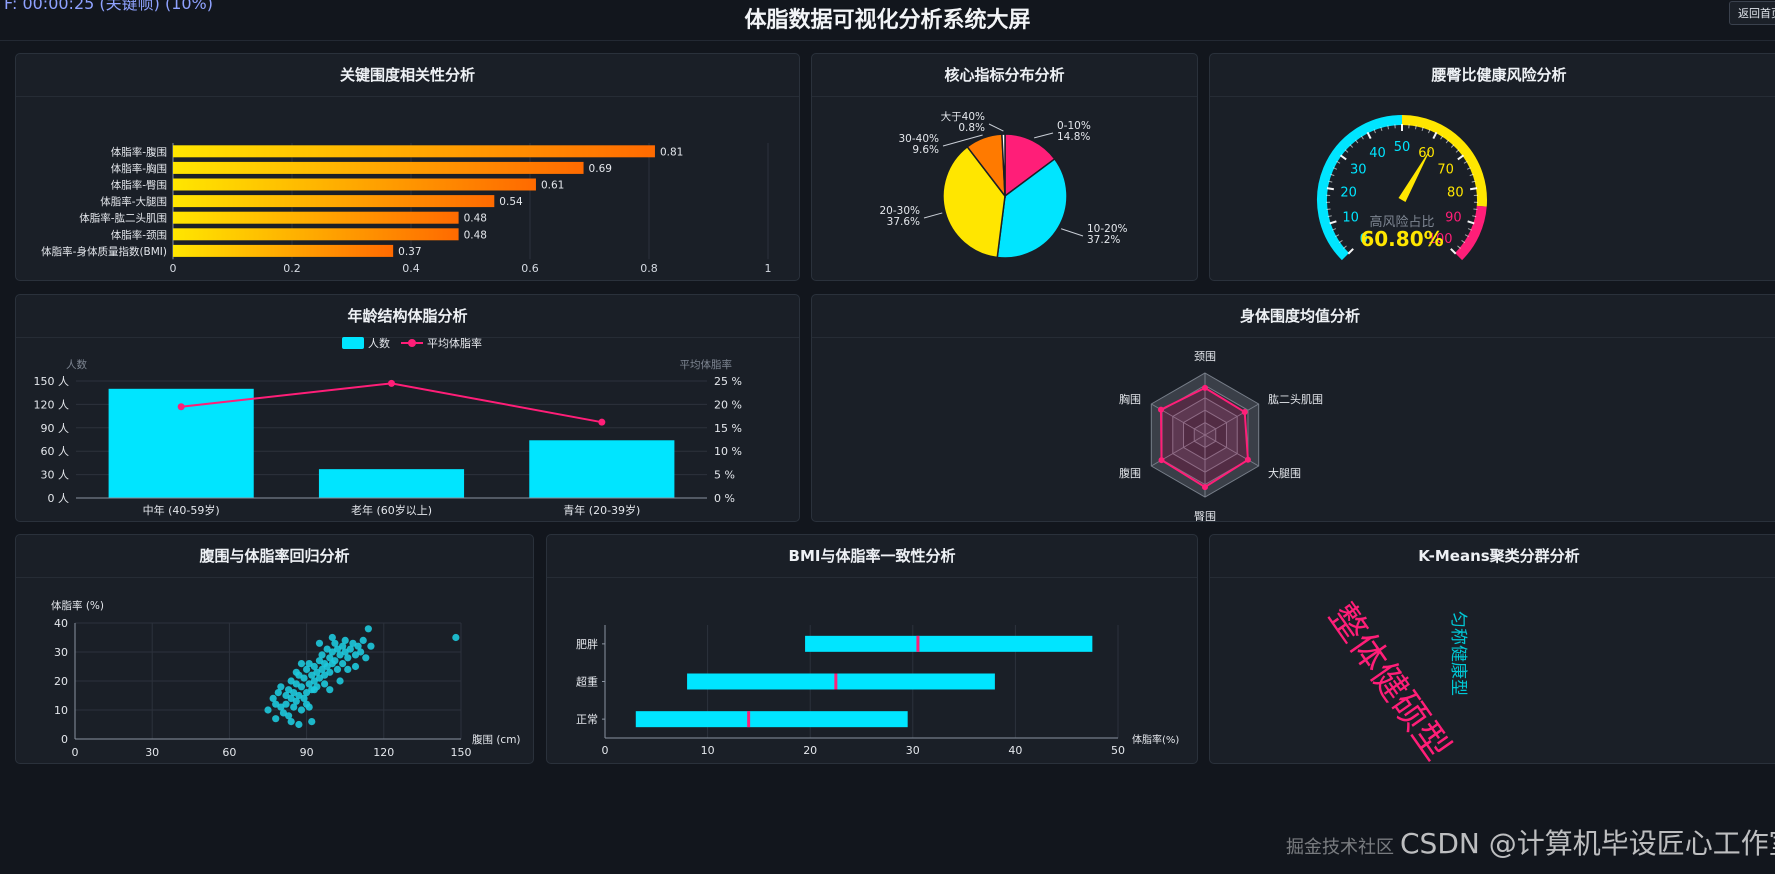 The width and height of the screenshot is (1775, 874). Describe the element at coordinates (1348, 193) in the screenshot. I see `gauge-tick-label: 20` at that location.